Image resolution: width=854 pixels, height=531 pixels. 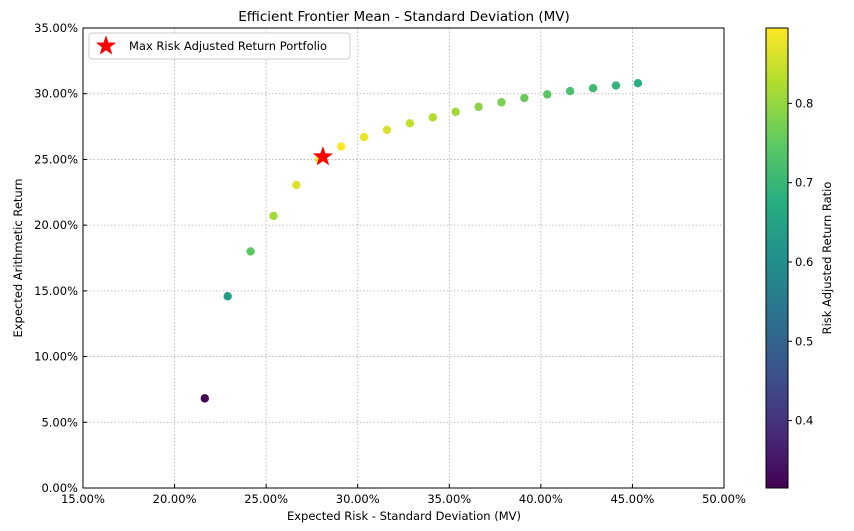 I want to click on y-axis-label: Expected Arithmetic Return, so click(x=18, y=257).